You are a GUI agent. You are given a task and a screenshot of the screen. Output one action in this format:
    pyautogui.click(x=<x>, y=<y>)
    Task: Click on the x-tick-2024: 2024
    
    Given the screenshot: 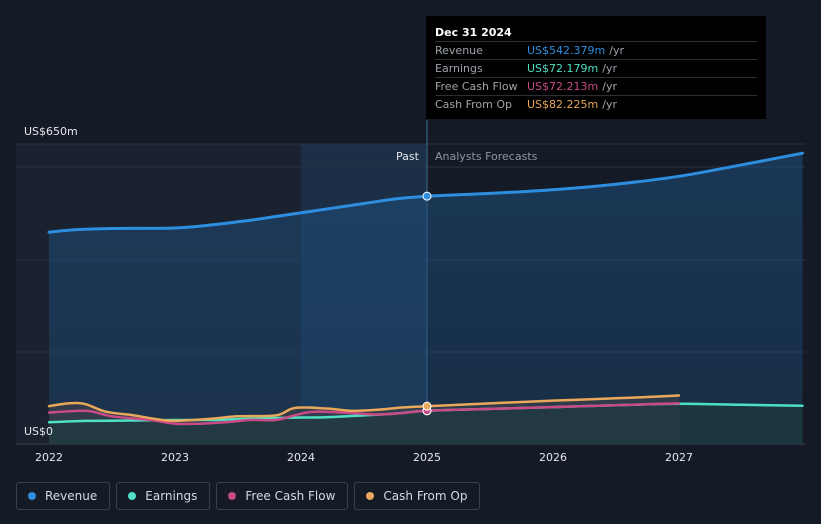 What is the action you would take?
    pyautogui.click(x=301, y=457)
    